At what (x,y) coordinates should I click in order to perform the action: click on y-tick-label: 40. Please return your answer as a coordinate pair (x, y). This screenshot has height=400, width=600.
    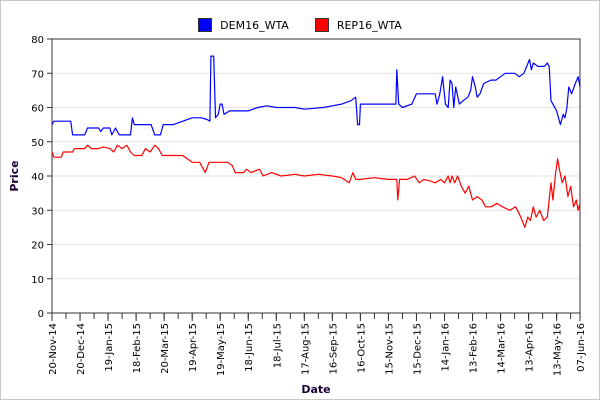
    Looking at the image, I should click on (37, 177).